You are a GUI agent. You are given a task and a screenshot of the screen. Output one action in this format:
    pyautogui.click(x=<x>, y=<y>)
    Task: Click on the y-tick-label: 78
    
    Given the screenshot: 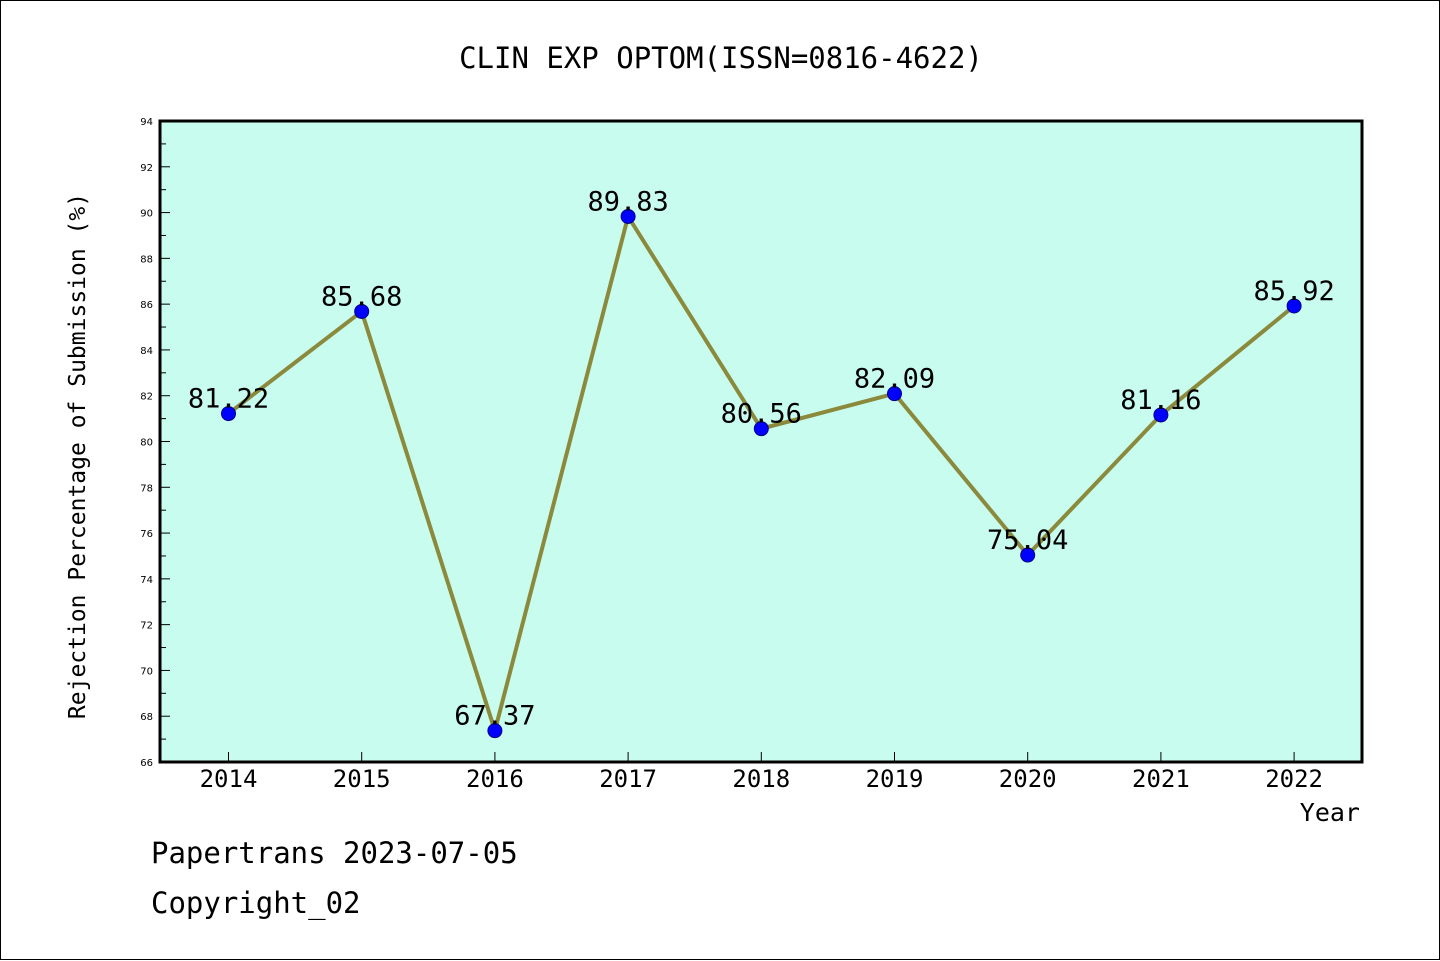 What is the action you would take?
    pyautogui.click(x=146, y=488)
    